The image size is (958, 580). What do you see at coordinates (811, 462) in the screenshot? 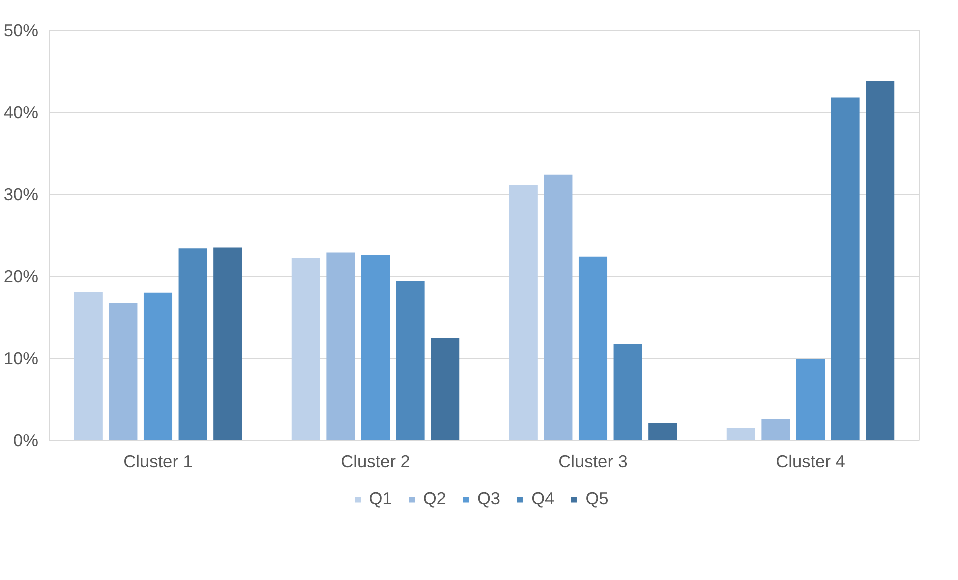
I see `x-tick-label: Cluster 4` at bounding box center [811, 462].